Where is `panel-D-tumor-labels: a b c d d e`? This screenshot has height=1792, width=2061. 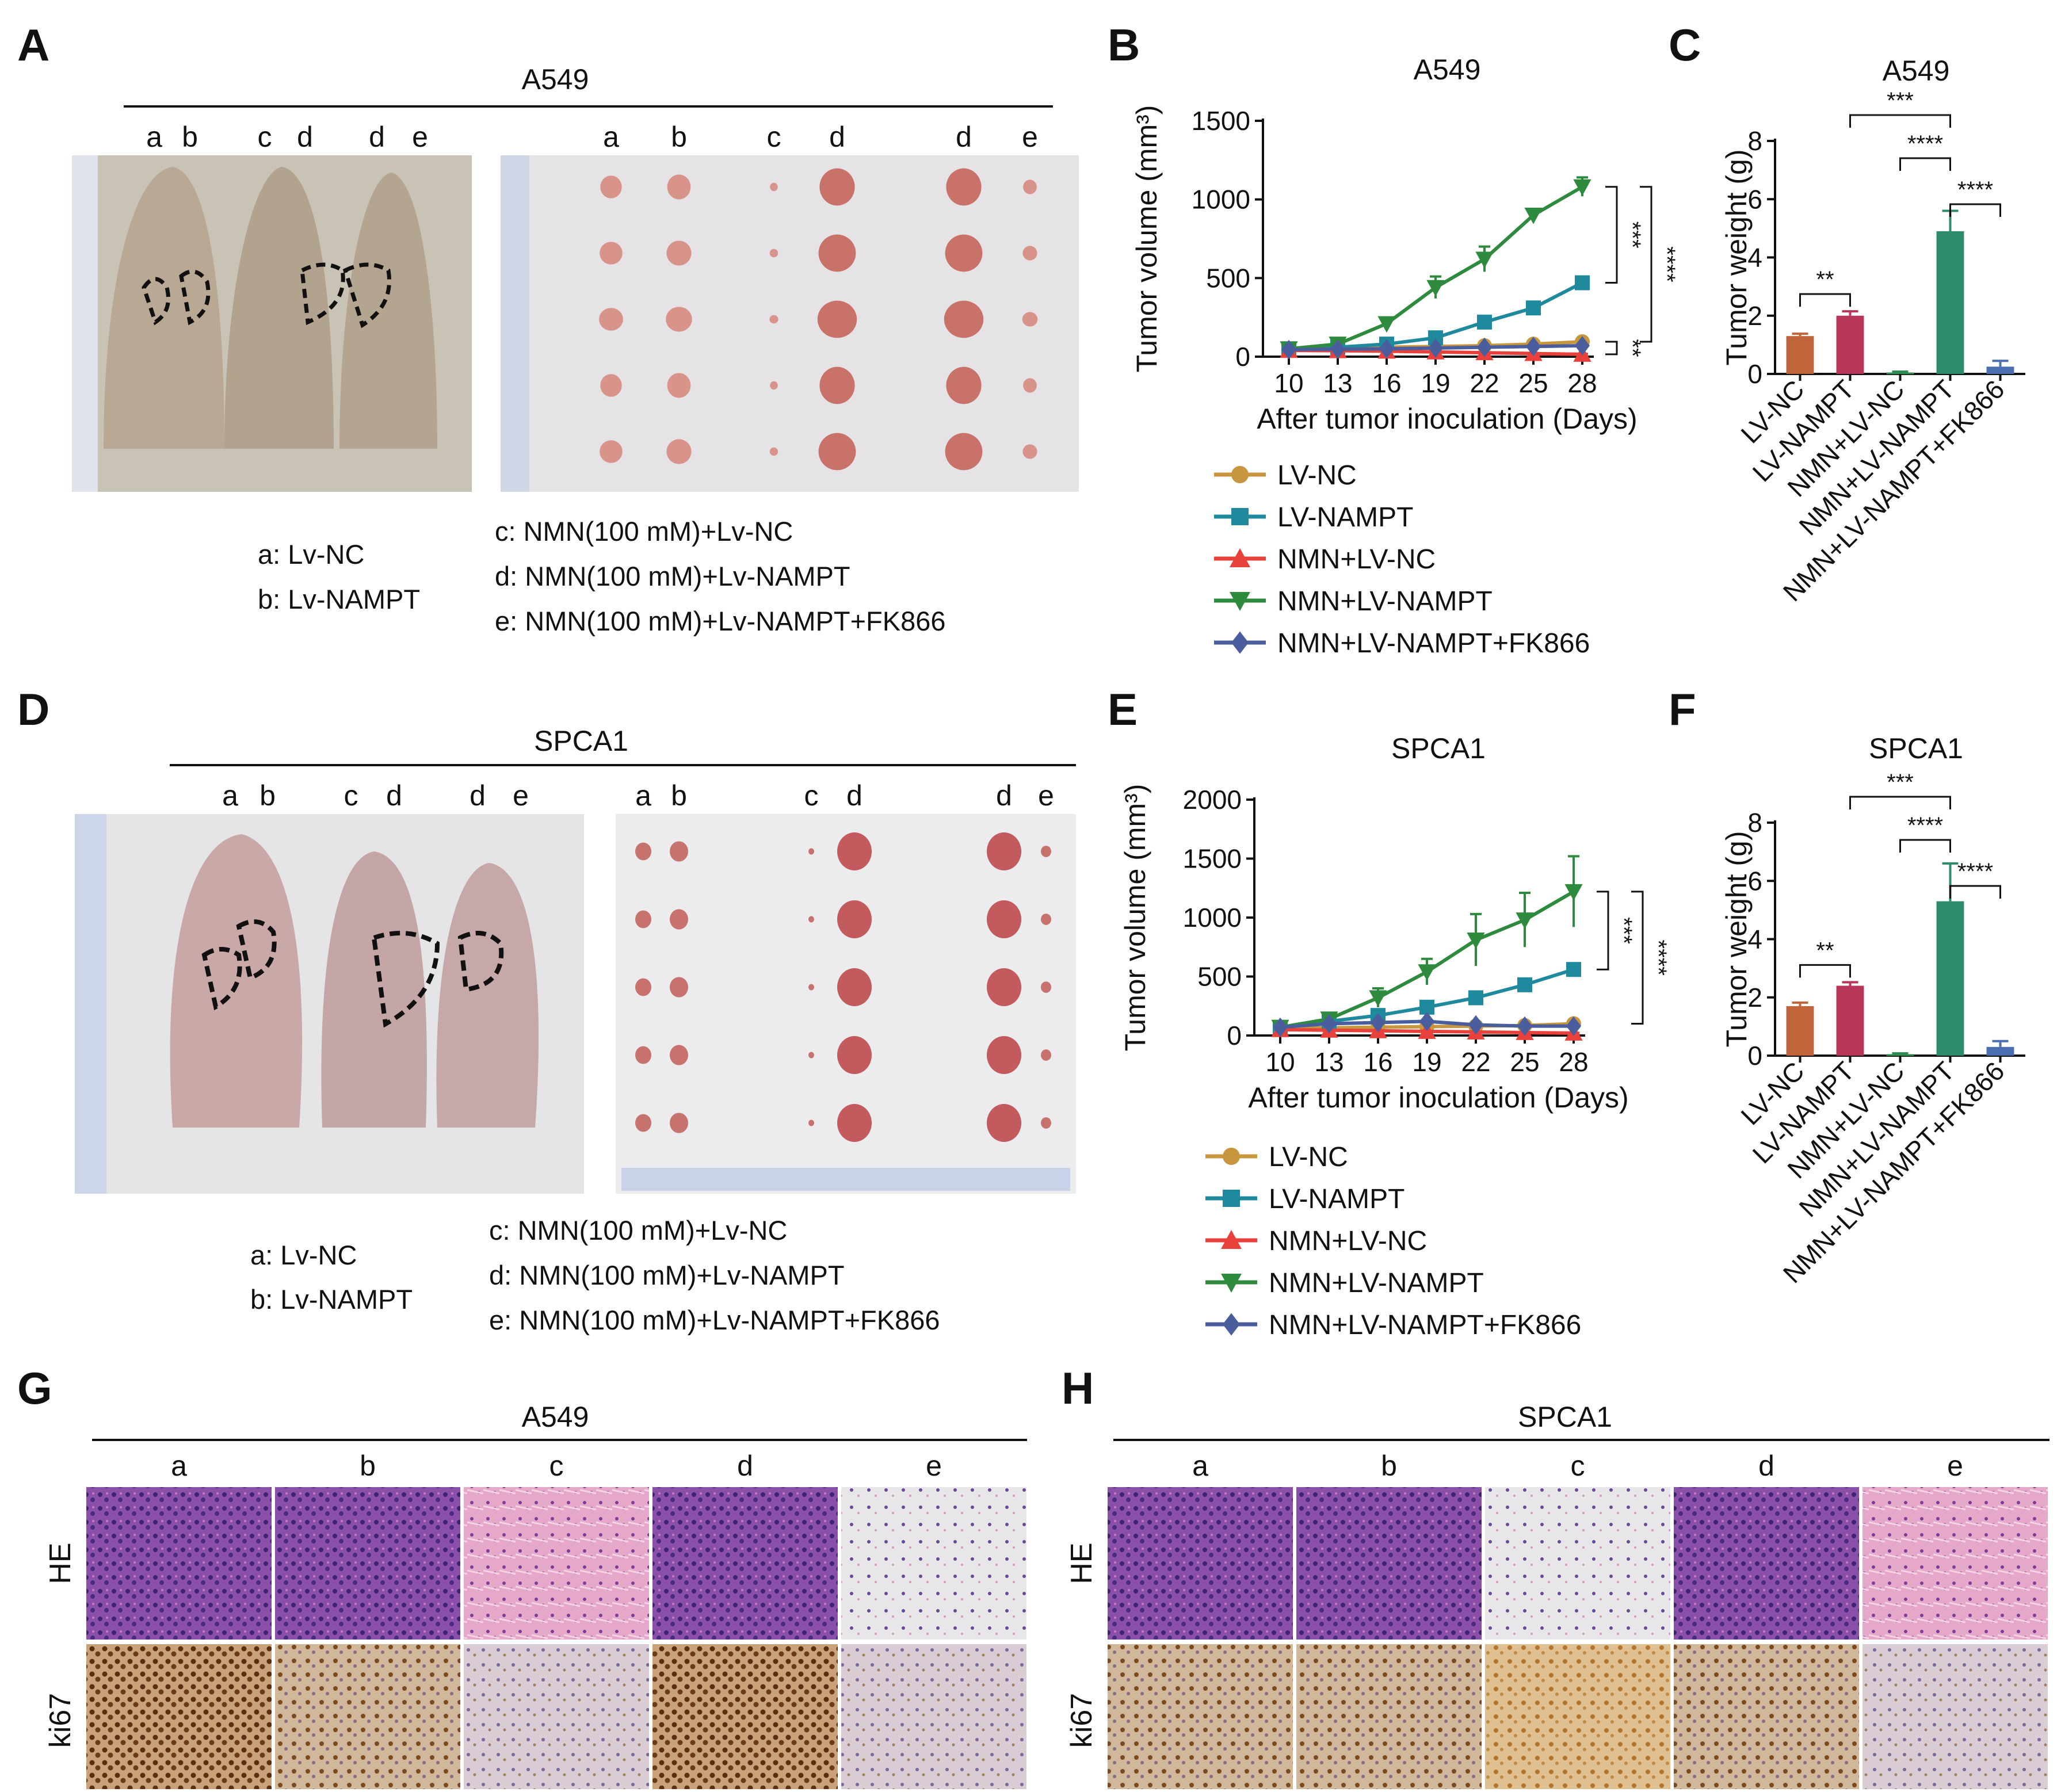 panel-D-tumor-labels: a b c d d e is located at coordinates (844, 796).